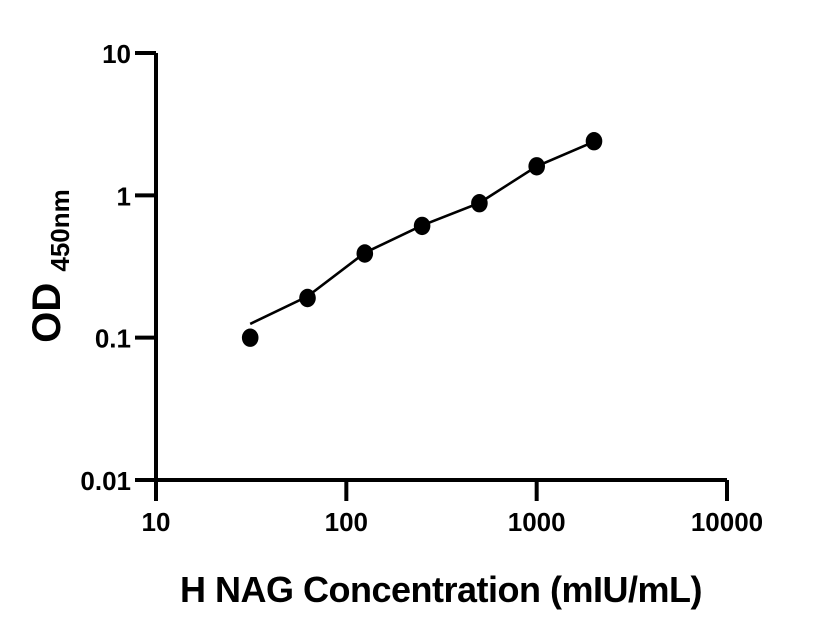 Image resolution: width=816 pixels, height=640 pixels. What do you see at coordinates (346, 522) in the screenshot?
I see `x-tick-label: 100` at bounding box center [346, 522].